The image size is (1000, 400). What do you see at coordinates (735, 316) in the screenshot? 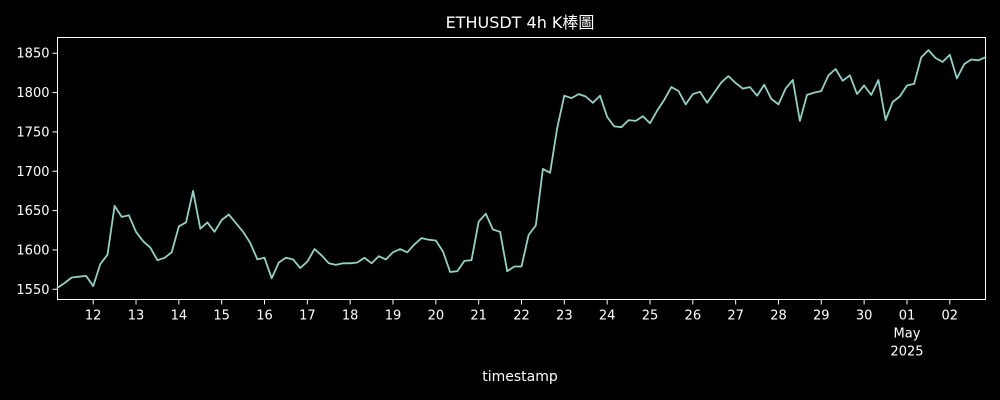
I see `x-tick-label: 27` at bounding box center [735, 316].